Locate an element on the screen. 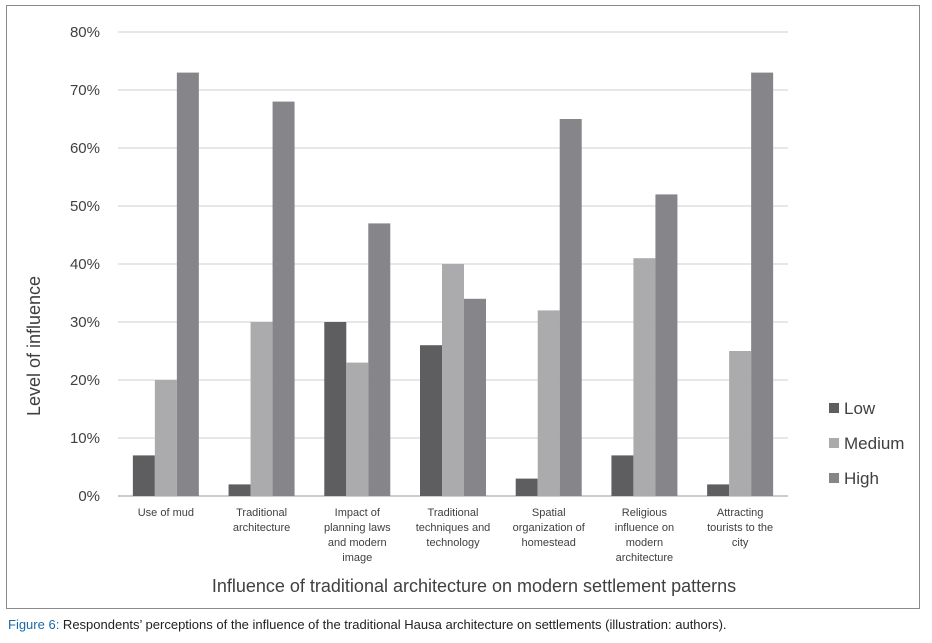  legend-swatch-low is located at coordinates (834, 408).